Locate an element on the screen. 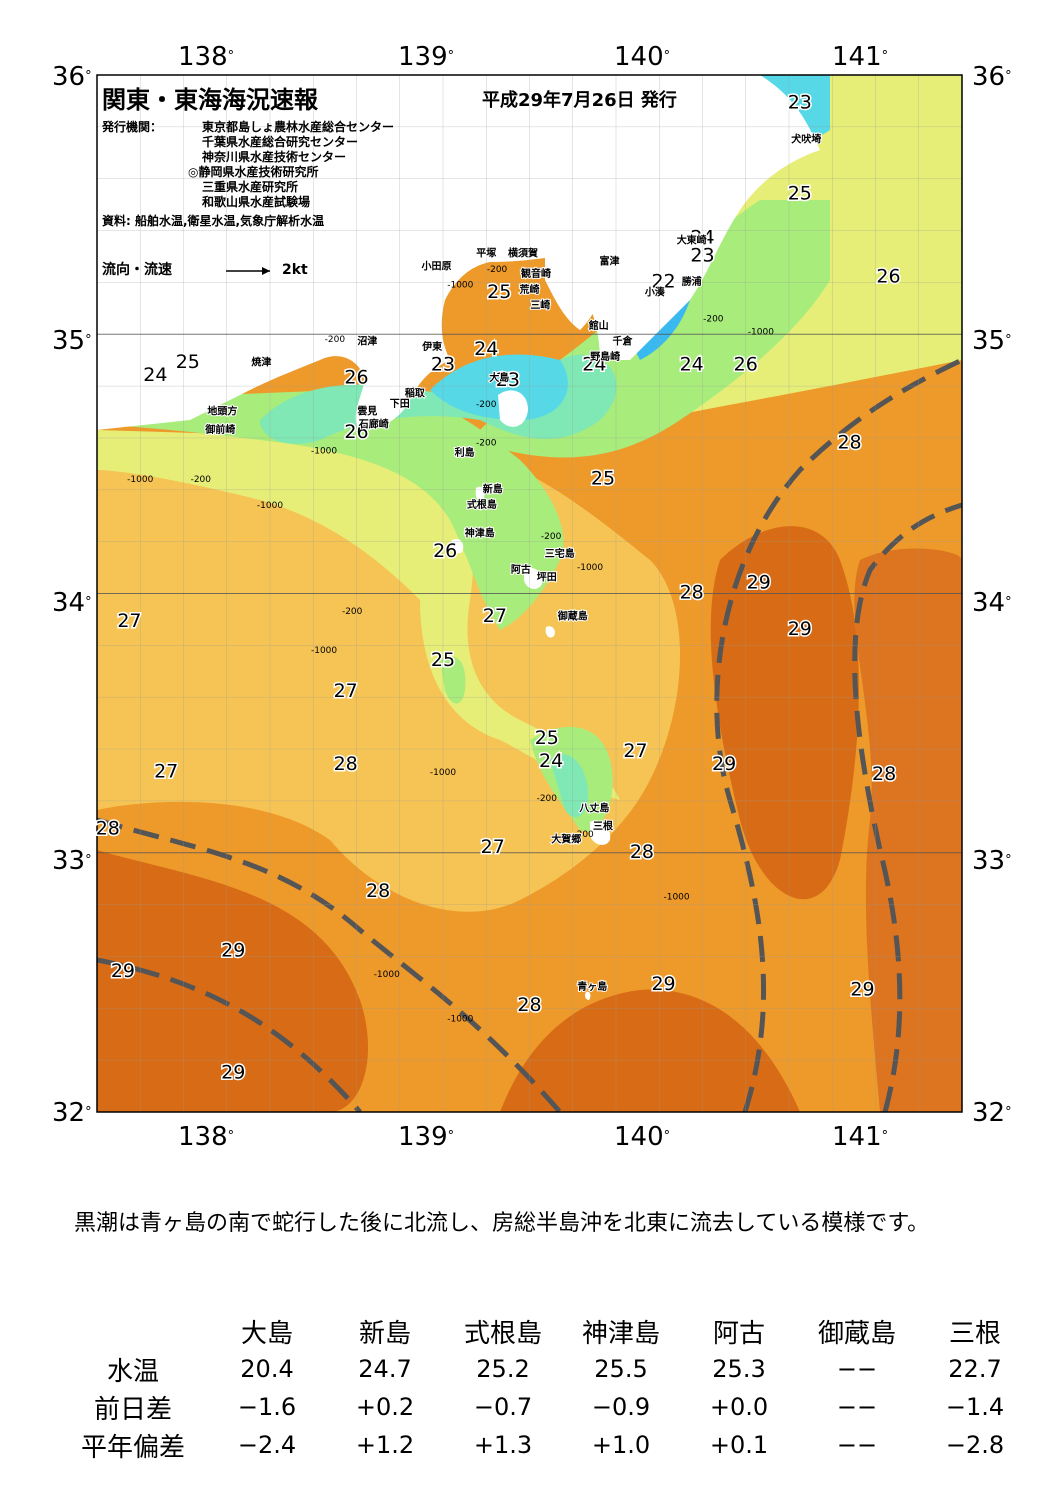 The height and width of the screenshot is (1503, 1064). station-mitsune: 三根 is located at coordinates (974, 1333).